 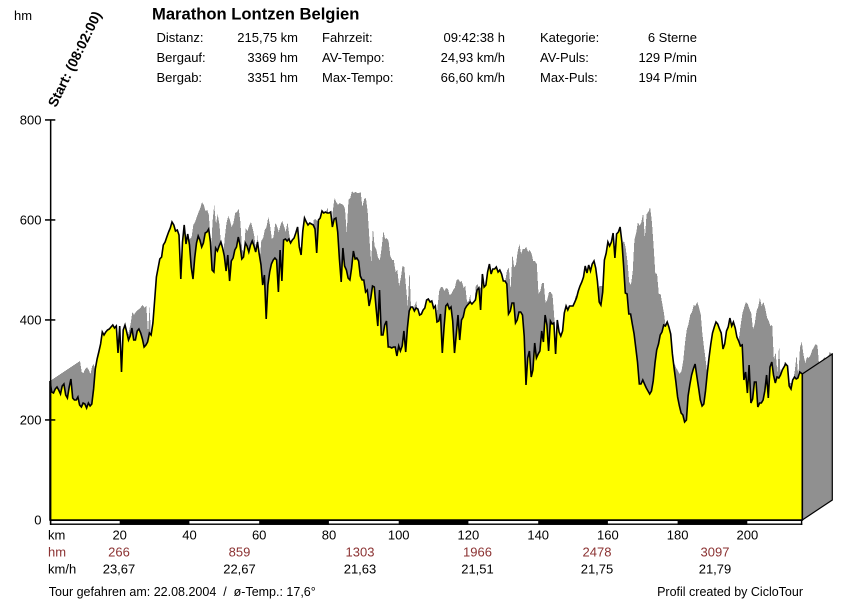 I want to click on svg-text: 60, so click(x=259, y=535).